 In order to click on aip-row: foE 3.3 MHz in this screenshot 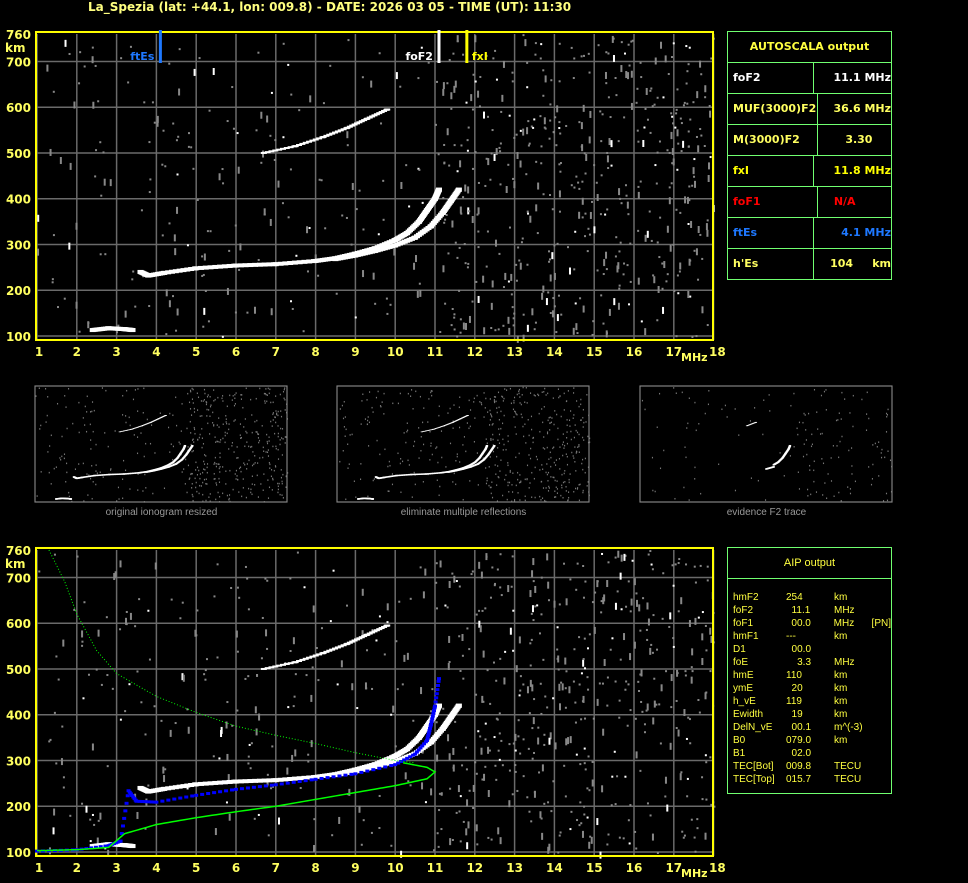, I will do `click(809, 662)`.